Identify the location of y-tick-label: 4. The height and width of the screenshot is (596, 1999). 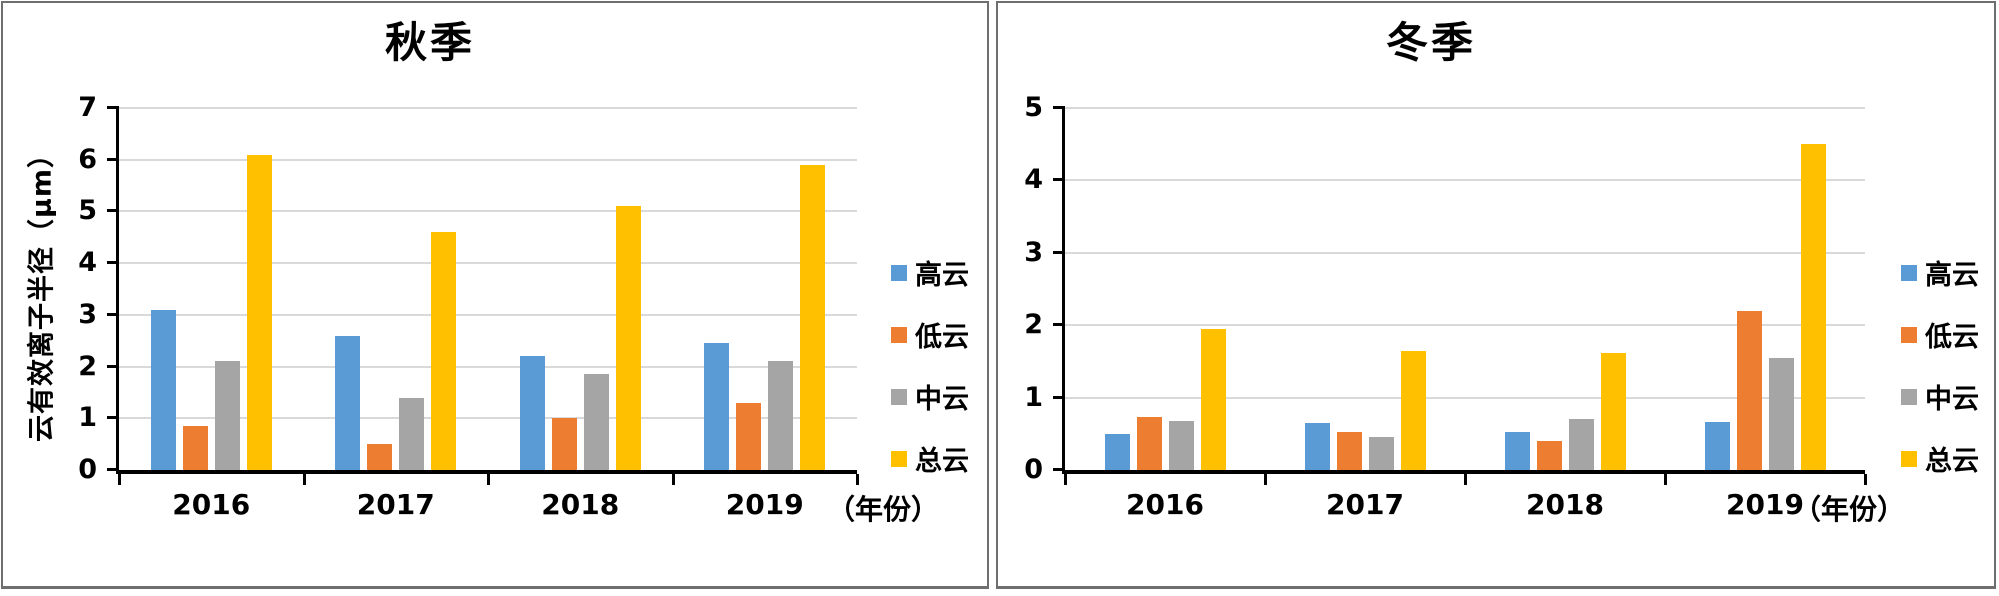
(87, 263).